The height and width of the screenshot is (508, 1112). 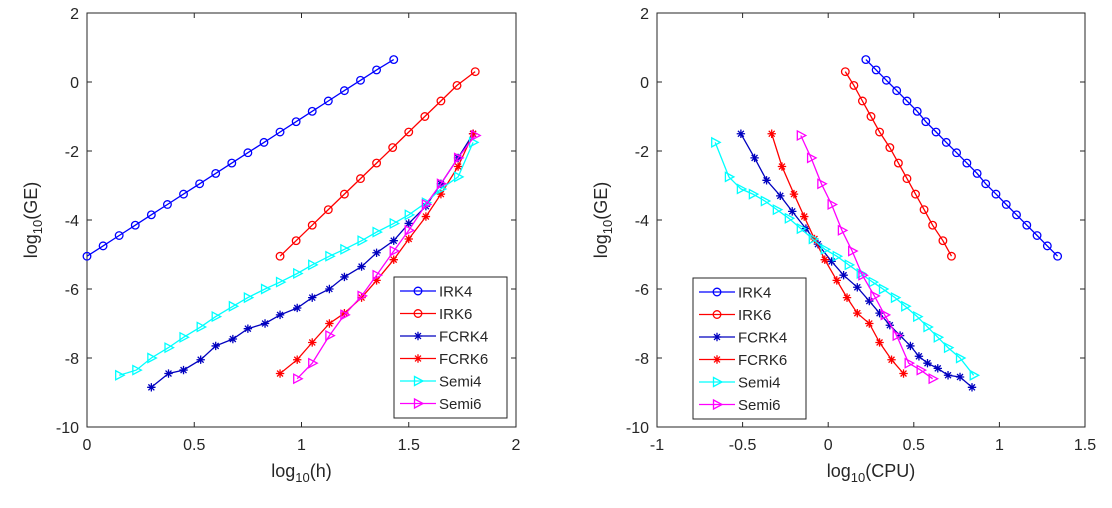 What do you see at coordinates (74, 83) in the screenshot?
I see `y-tick-label: 0` at bounding box center [74, 83].